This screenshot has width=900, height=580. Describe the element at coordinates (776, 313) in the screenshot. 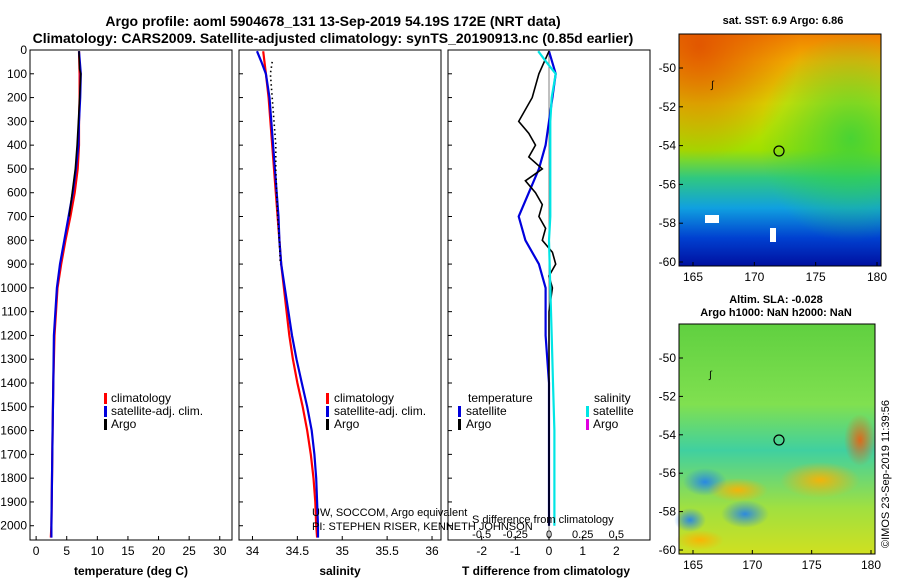

I see `sla-map-title2: Argo h1000: NaN h2000: NaN` at that location.